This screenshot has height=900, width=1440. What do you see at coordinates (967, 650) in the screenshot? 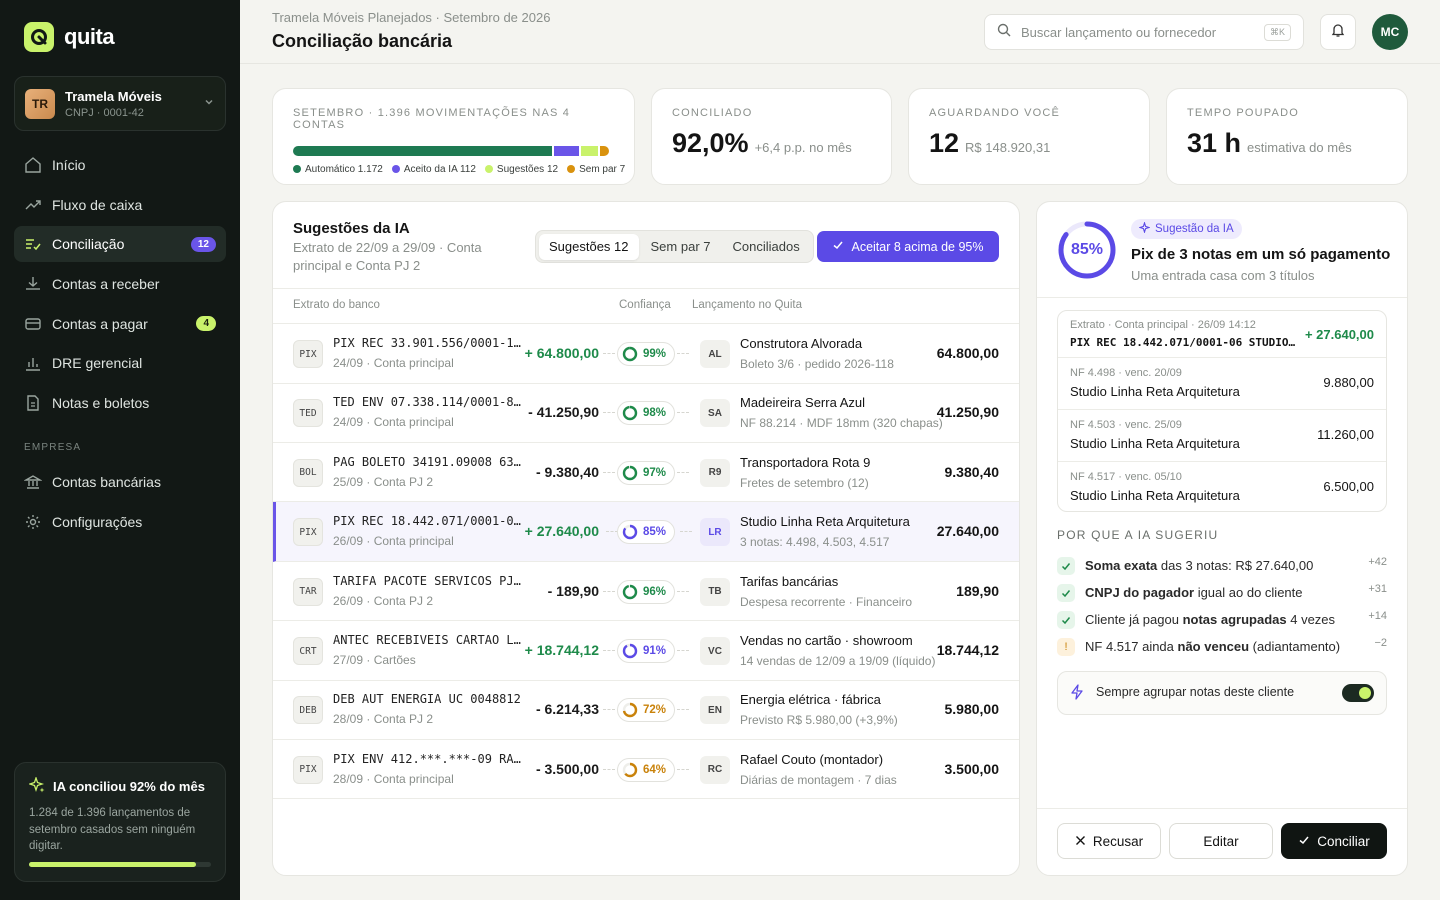
I see `entry-amount: 18.744,12` at bounding box center [967, 650].